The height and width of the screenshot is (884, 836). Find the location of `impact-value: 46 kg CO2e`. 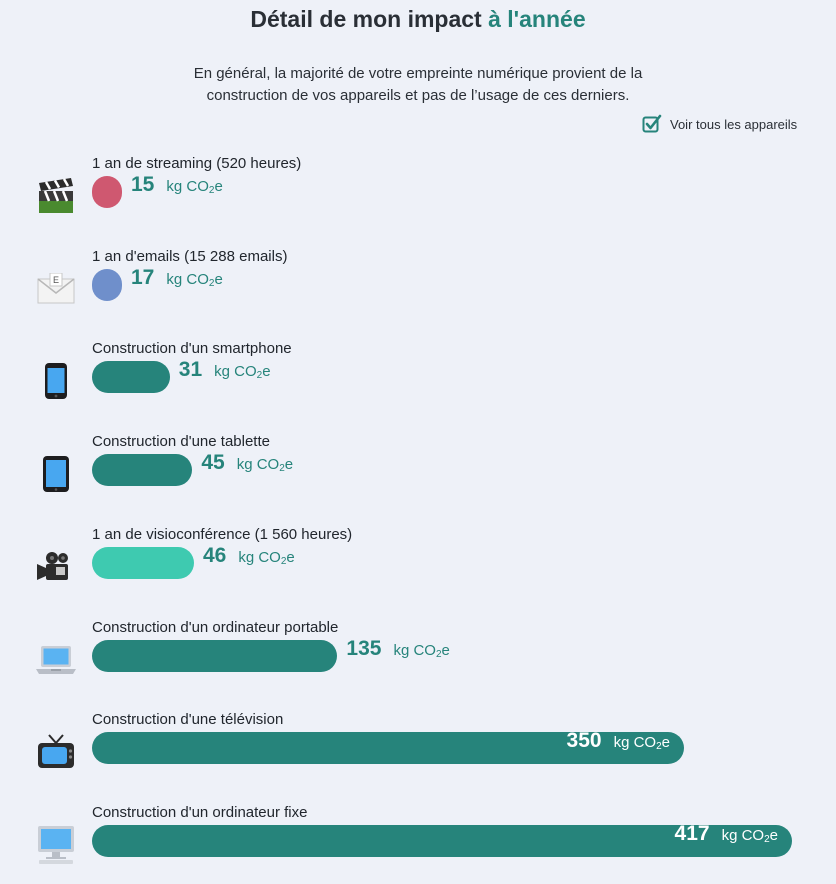

impact-value: 46 kg CO2e is located at coordinates (249, 556).